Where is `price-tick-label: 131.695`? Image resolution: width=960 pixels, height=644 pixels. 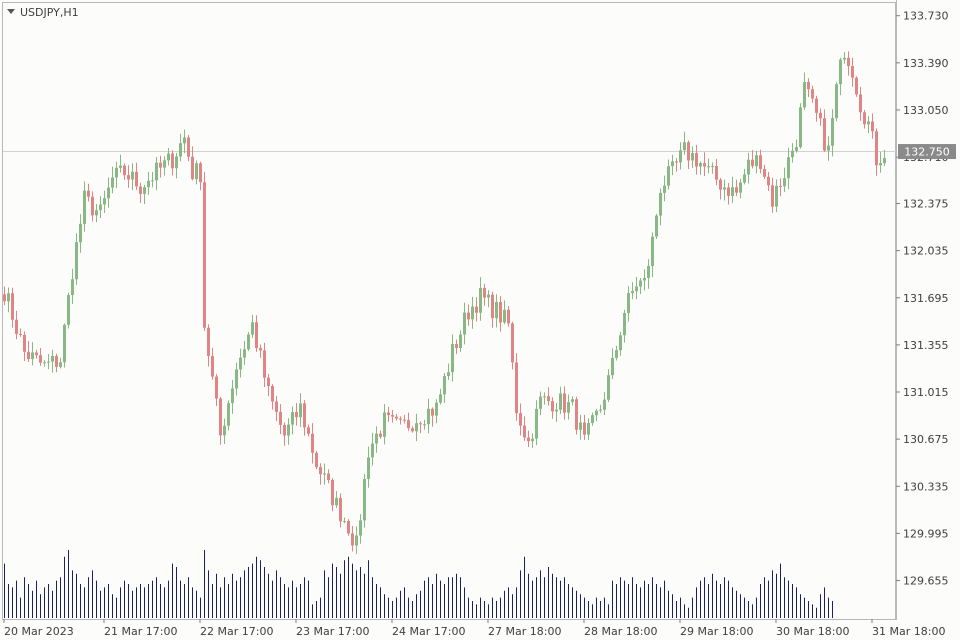 price-tick-label: 131.695 is located at coordinates (926, 298).